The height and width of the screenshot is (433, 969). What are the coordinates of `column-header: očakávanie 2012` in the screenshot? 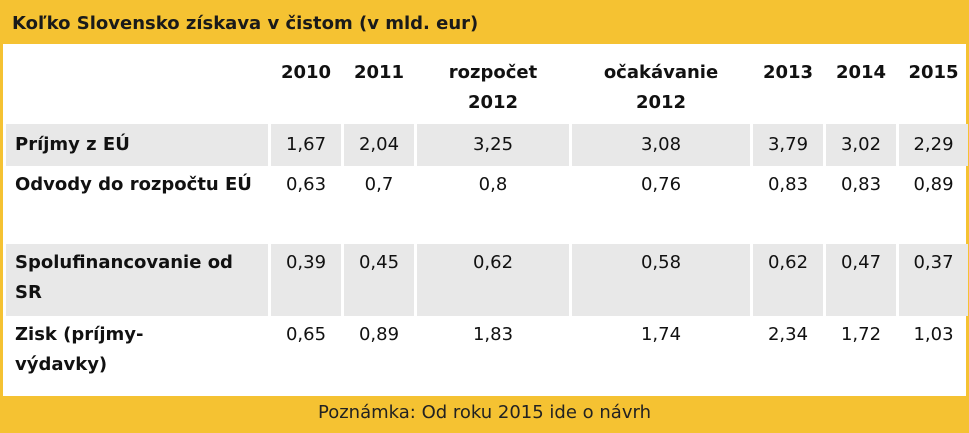 It's located at (661, 84).